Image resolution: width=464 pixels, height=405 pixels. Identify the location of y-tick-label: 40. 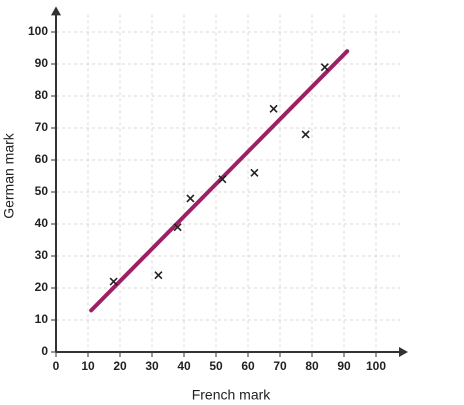
(42, 223).